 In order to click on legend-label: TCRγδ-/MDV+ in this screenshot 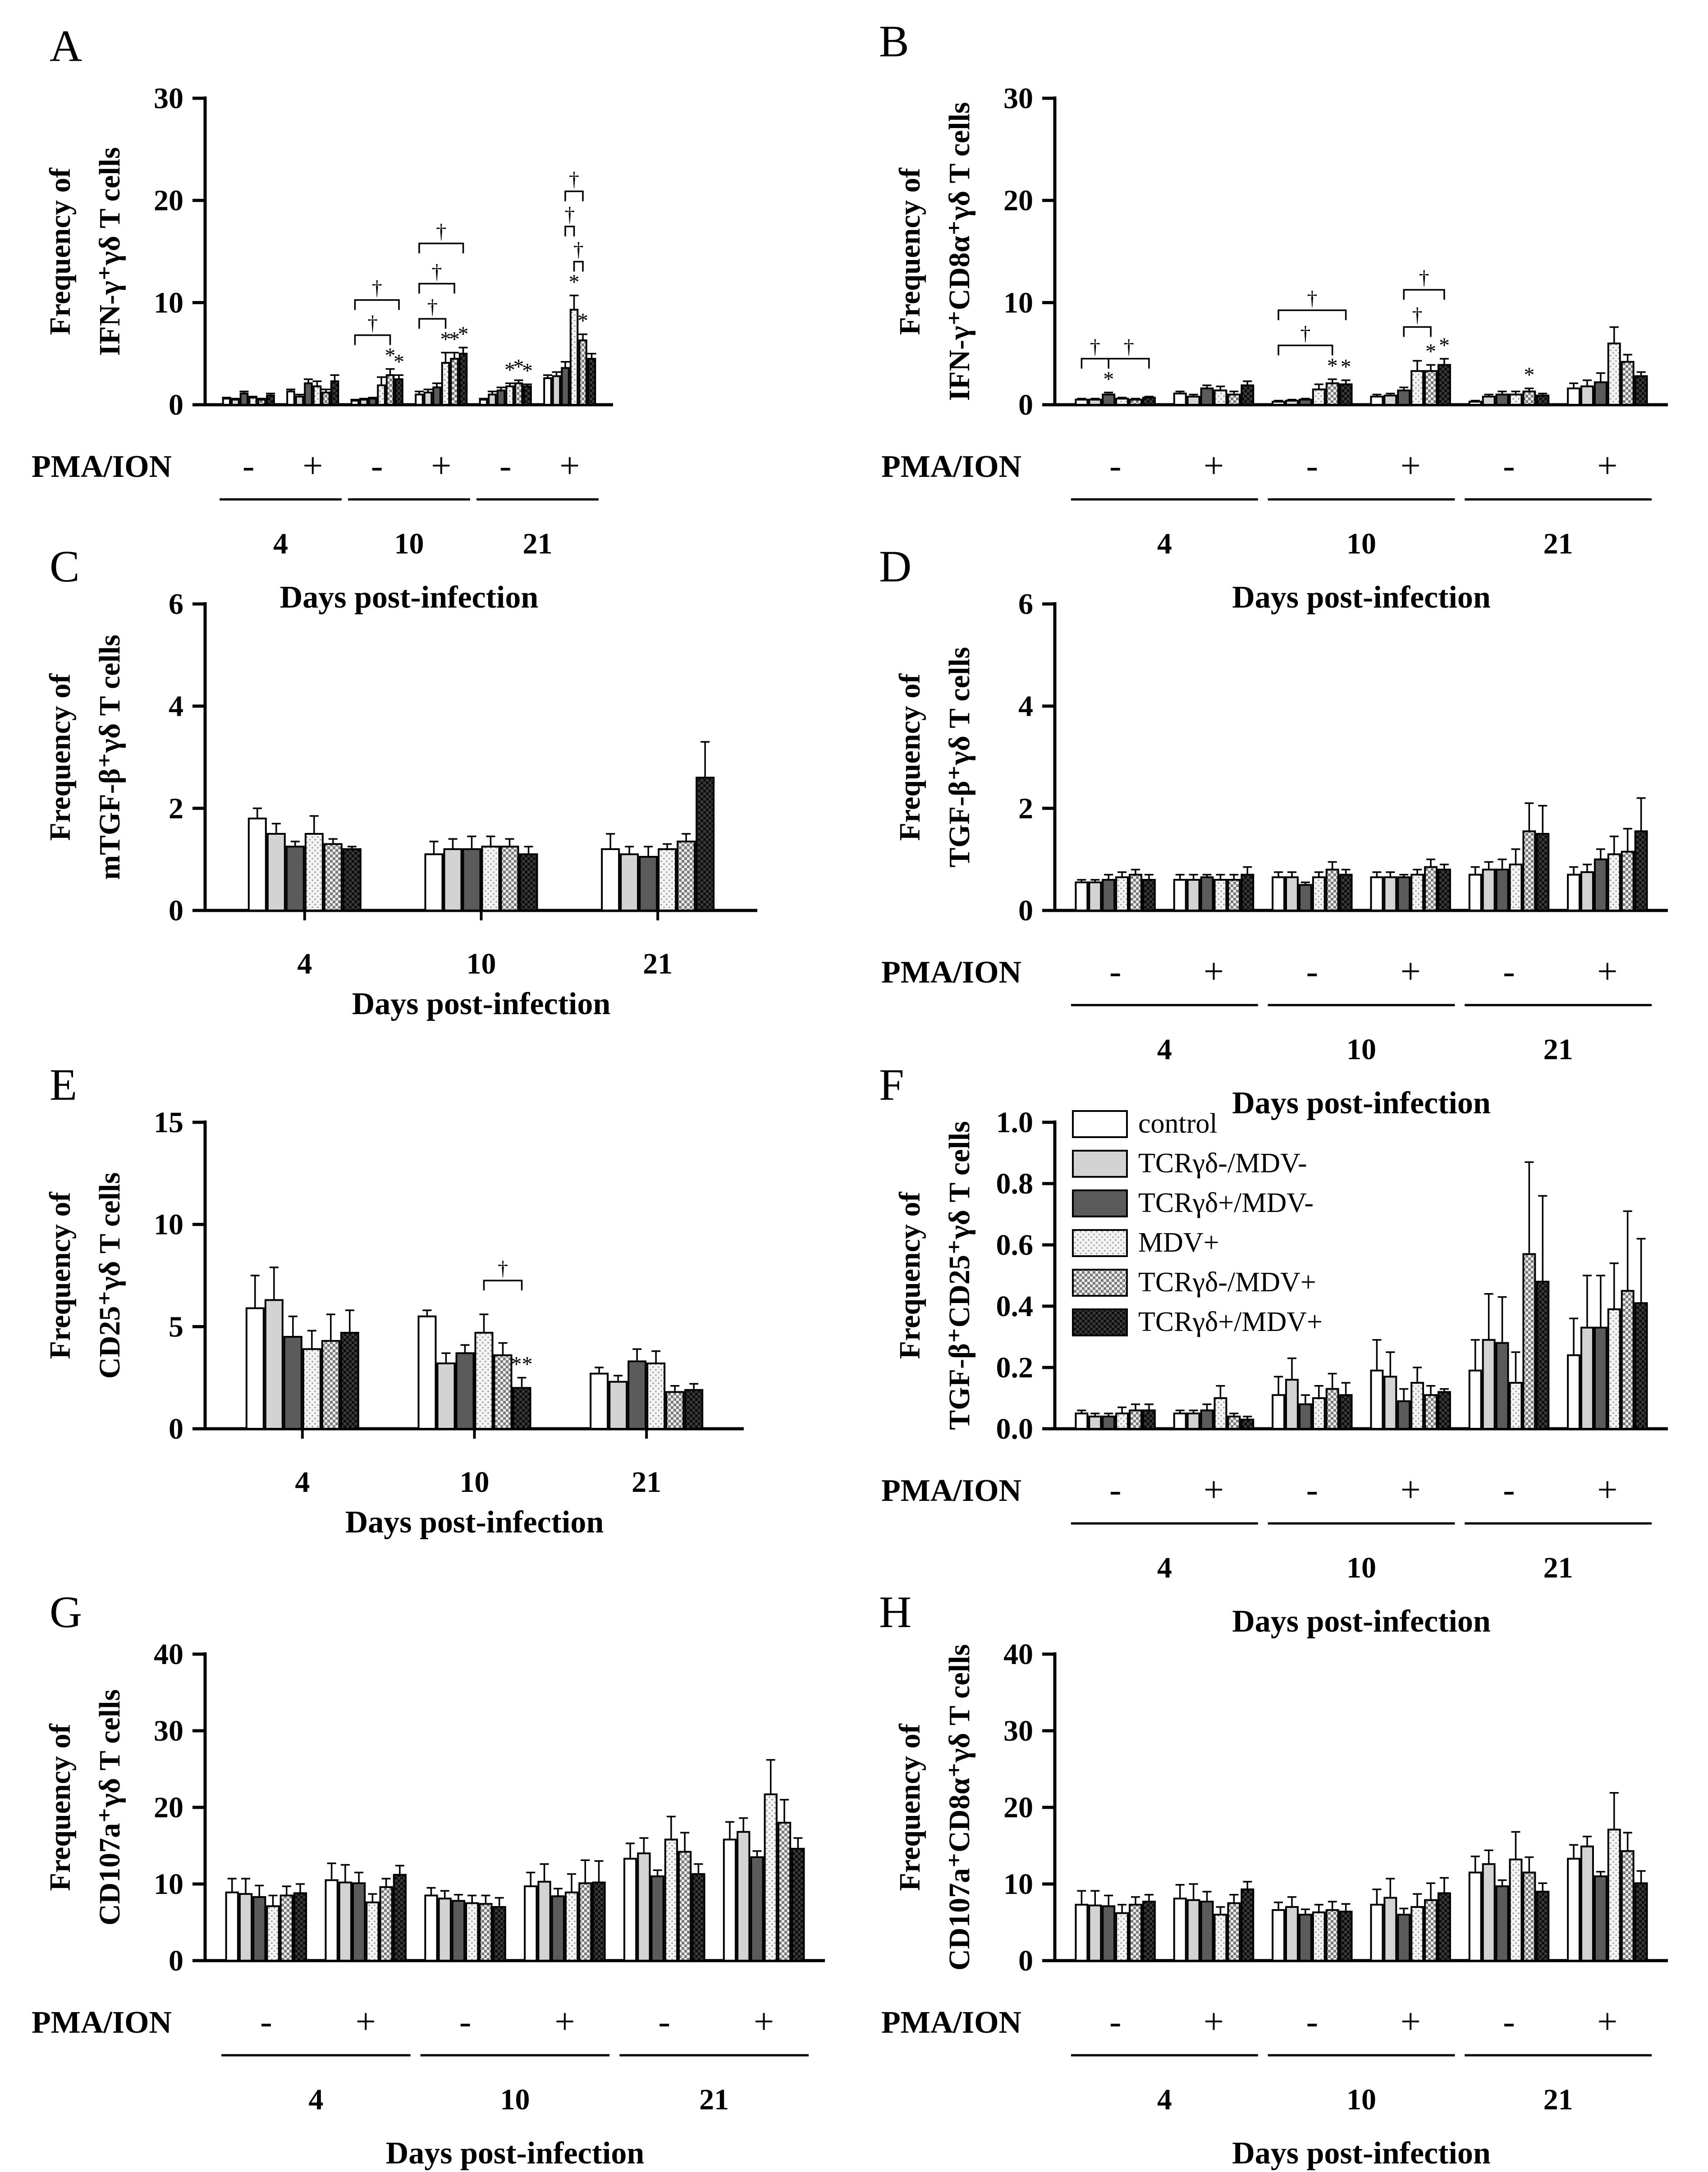, I will do `click(1227, 1282)`.